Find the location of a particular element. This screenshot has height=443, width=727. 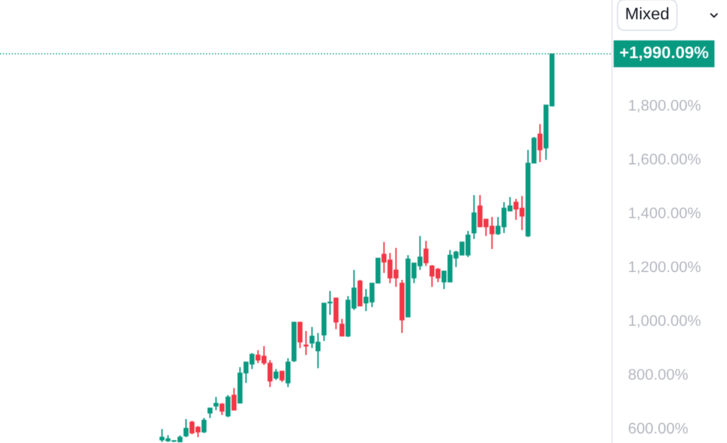

y-tick-label: 1,800.00% is located at coordinates (664, 106).